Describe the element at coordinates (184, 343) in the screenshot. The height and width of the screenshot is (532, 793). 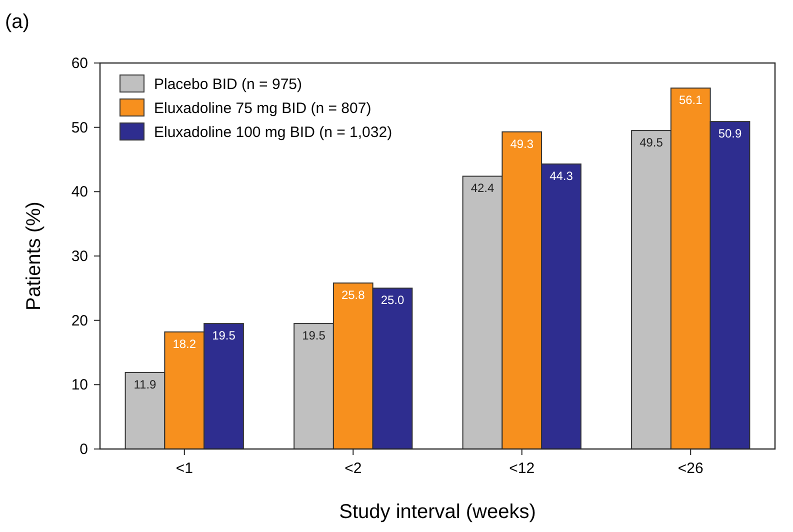
I see `data-label: 18.2` at that location.